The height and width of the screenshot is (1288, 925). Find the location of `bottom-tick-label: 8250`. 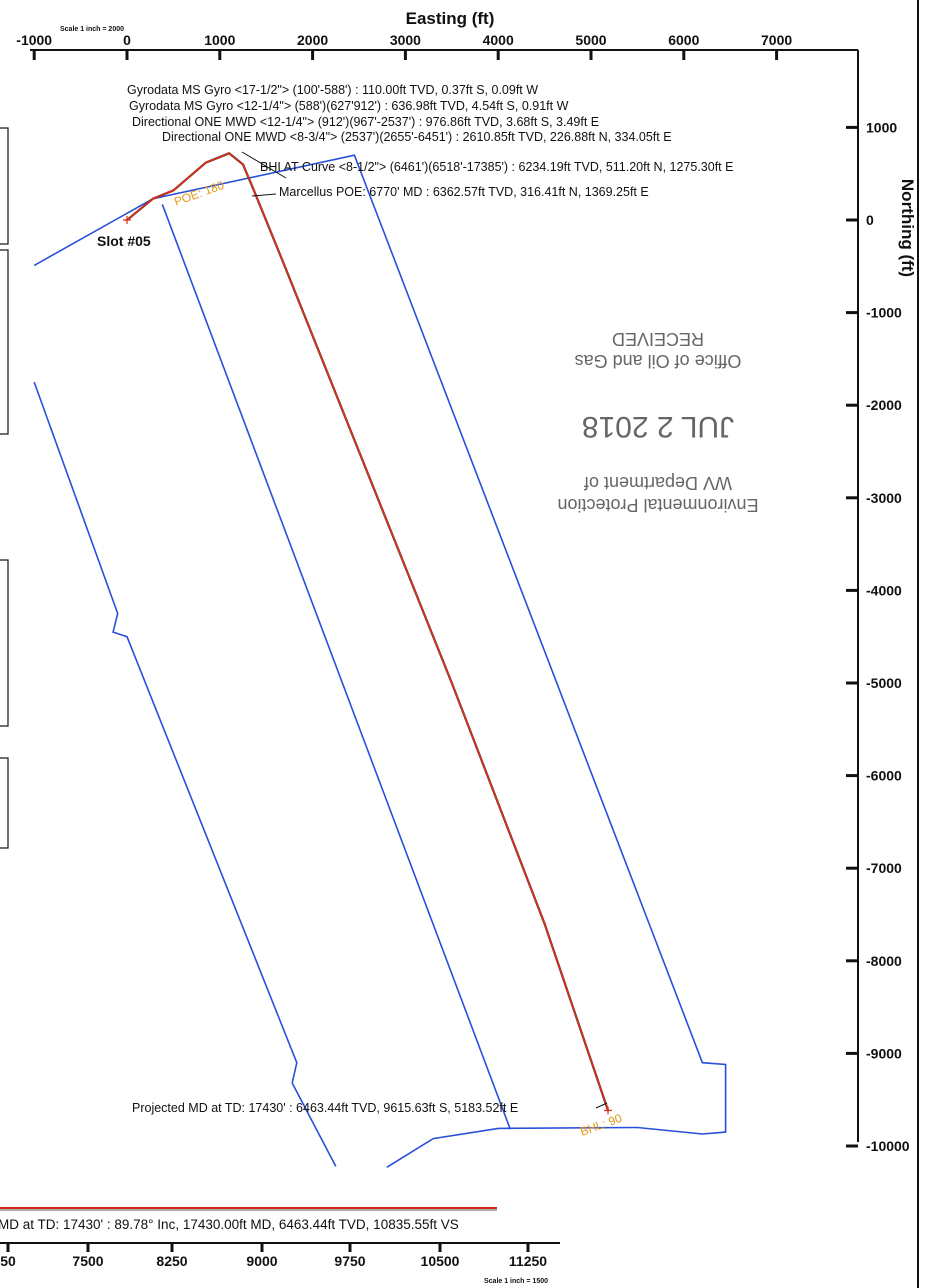

bottom-tick-label: 8250 is located at coordinates (171, 1261).